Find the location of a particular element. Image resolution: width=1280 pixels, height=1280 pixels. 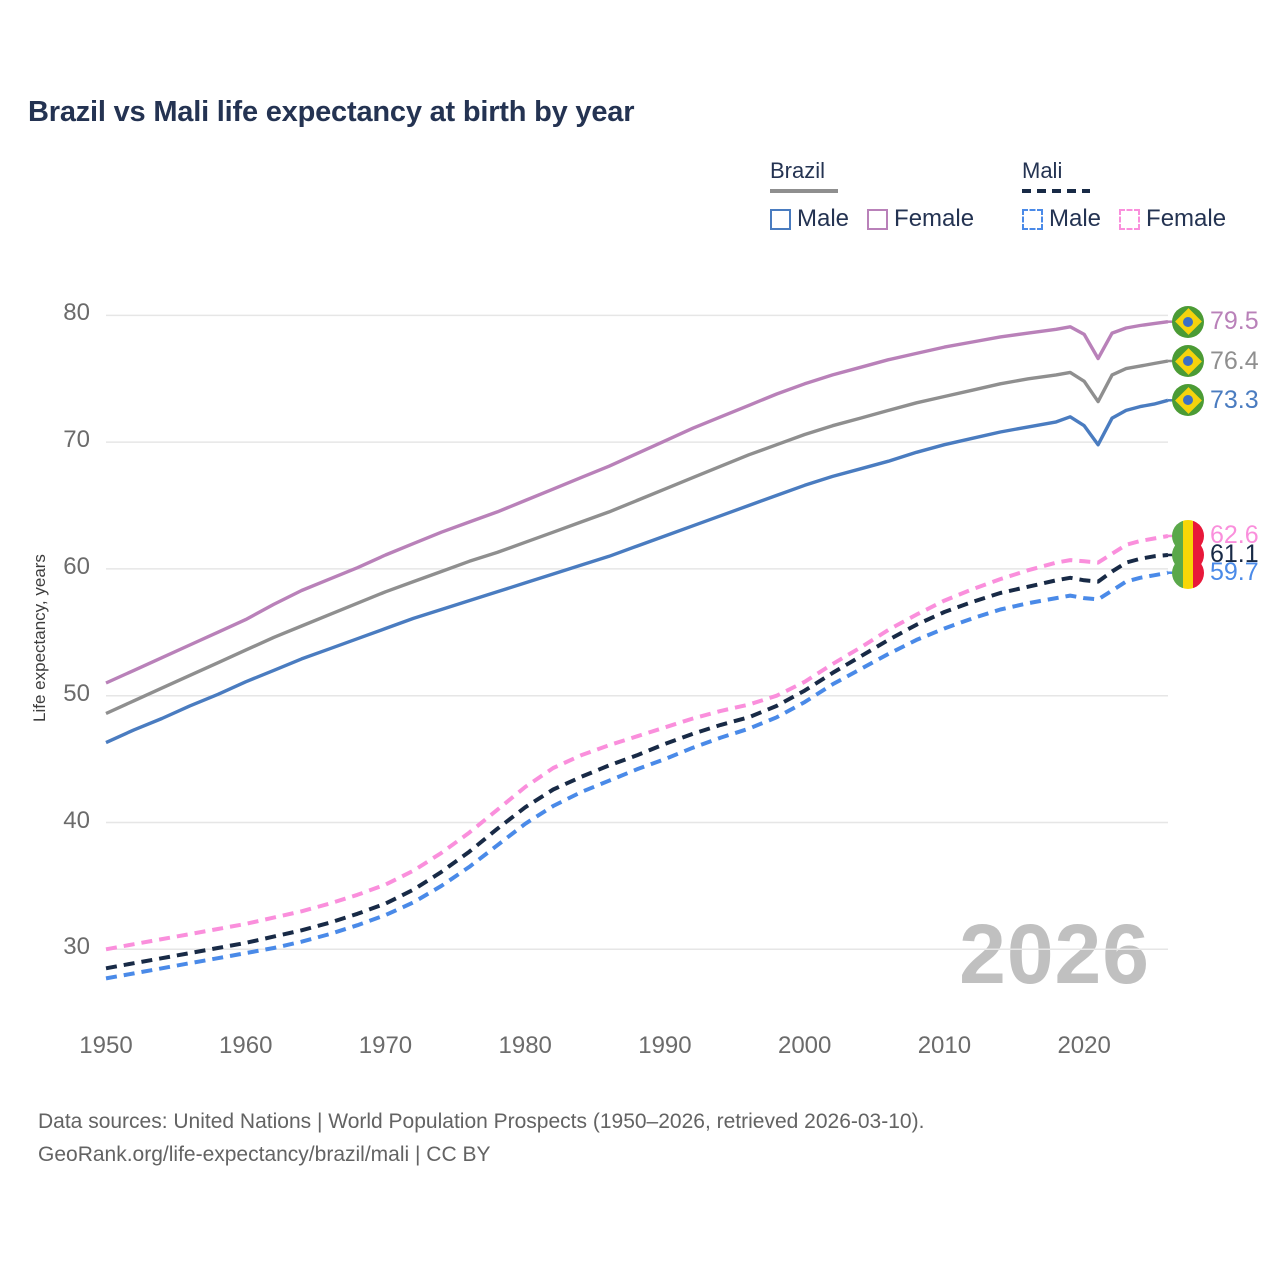

legend-country-brazil: Brazil is located at coordinates (798, 170).